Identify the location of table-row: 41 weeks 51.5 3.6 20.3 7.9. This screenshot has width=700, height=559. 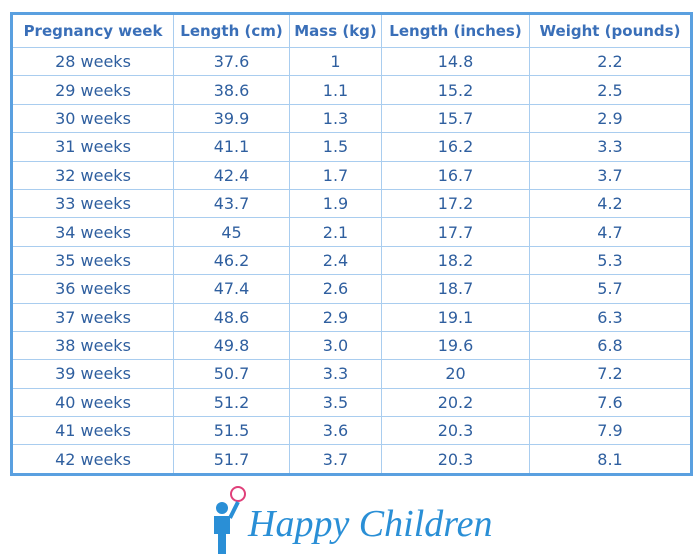
(351, 431).